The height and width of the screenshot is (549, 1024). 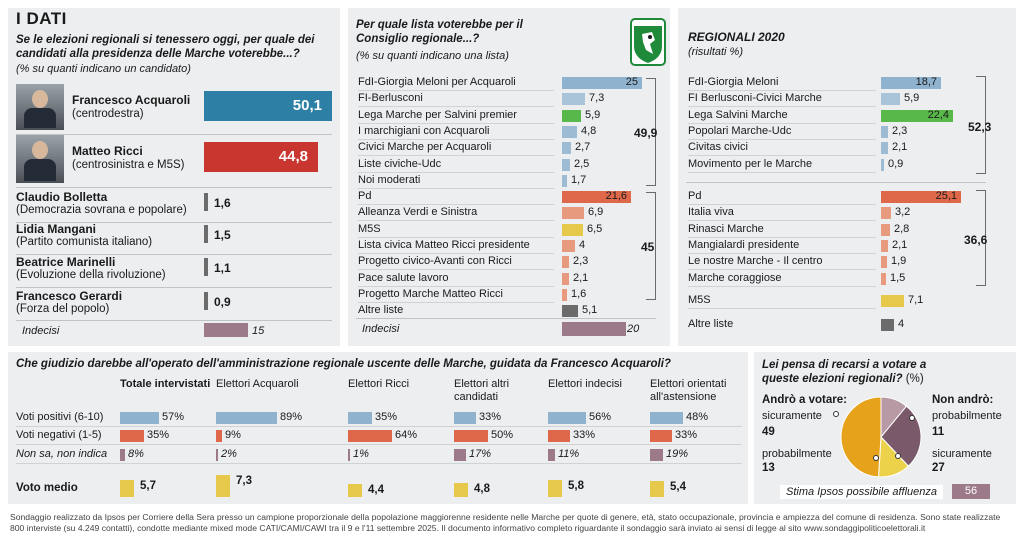 What do you see at coordinates (435, 261) in the screenshot?
I see `list-label: Progetto civico-Avanti con Ricci` at bounding box center [435, 261].